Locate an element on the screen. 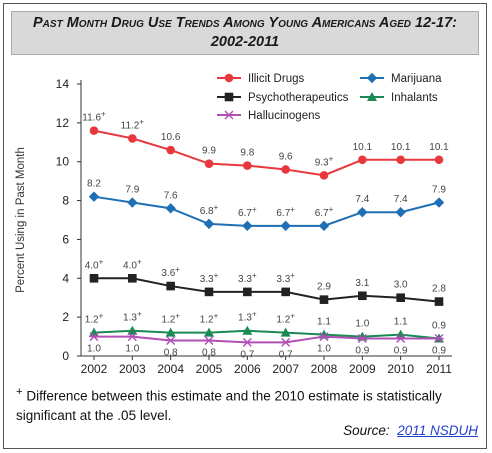 The width and height of the screenshot is (492, 453). x-tick-label: 2006 is located at coordinates (247, 369).